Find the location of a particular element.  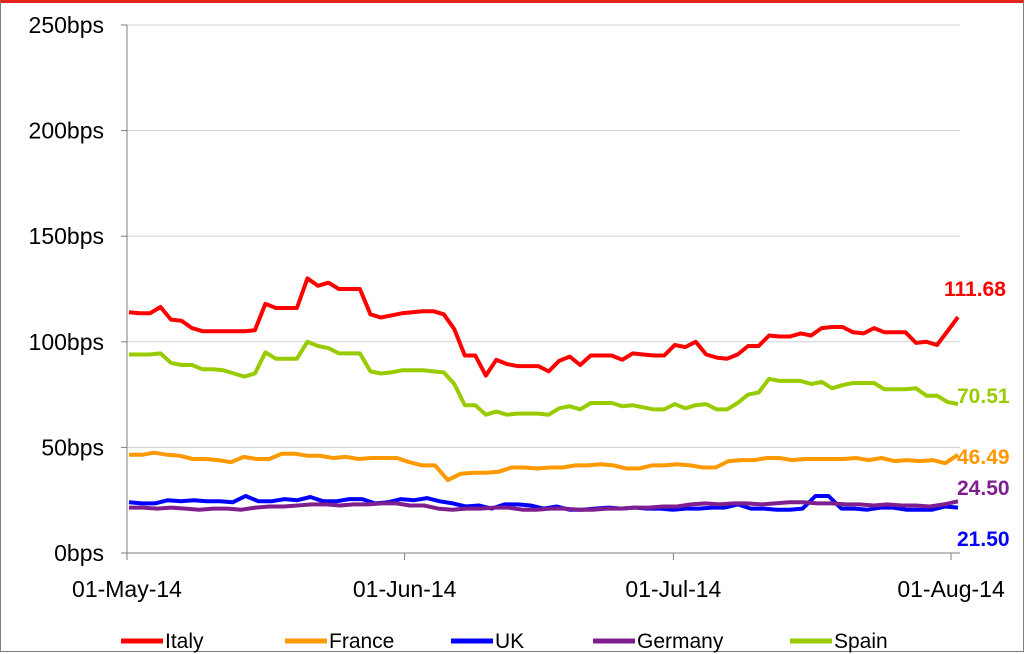

x-tick-label: 01-Jun-14 is located at coordinates (405, 589).